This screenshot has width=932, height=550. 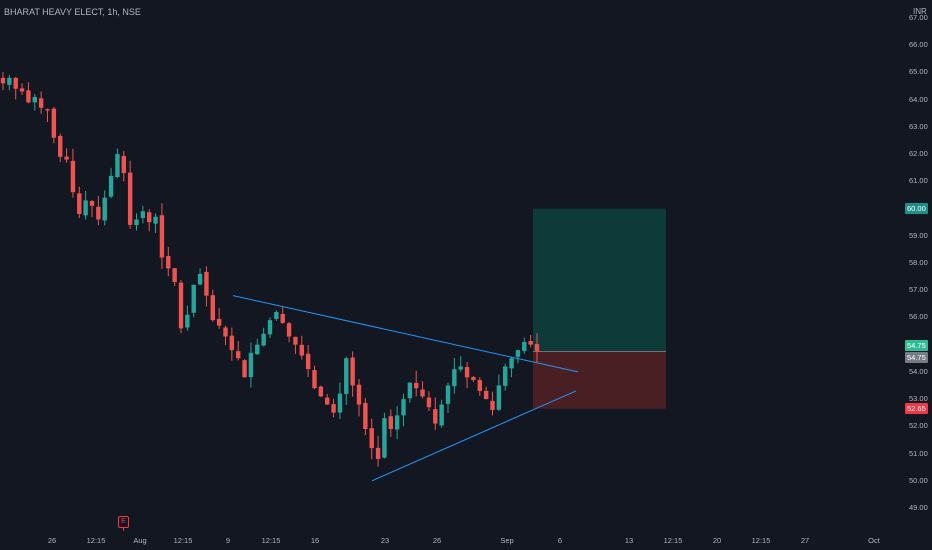 I want to click on y-tick-label: 49.00, so click(x=918, y=507).